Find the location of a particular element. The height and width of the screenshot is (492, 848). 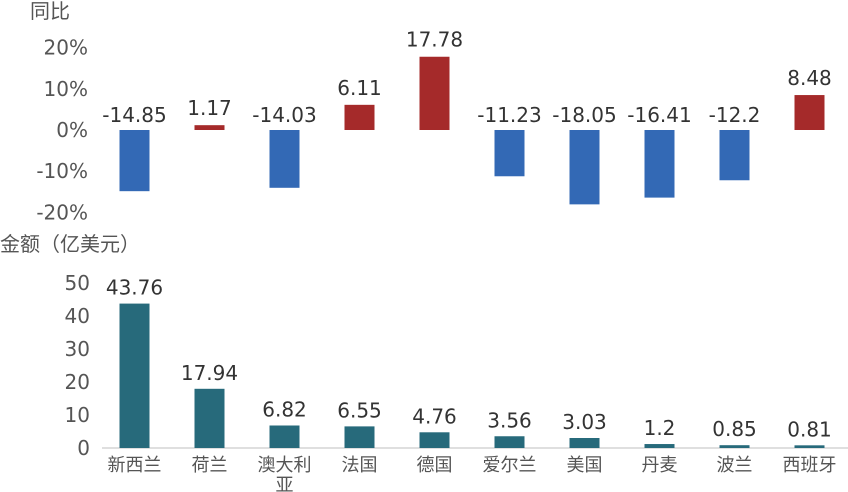

amount-value-label: 6.55 is located at coordinates (359, 410).